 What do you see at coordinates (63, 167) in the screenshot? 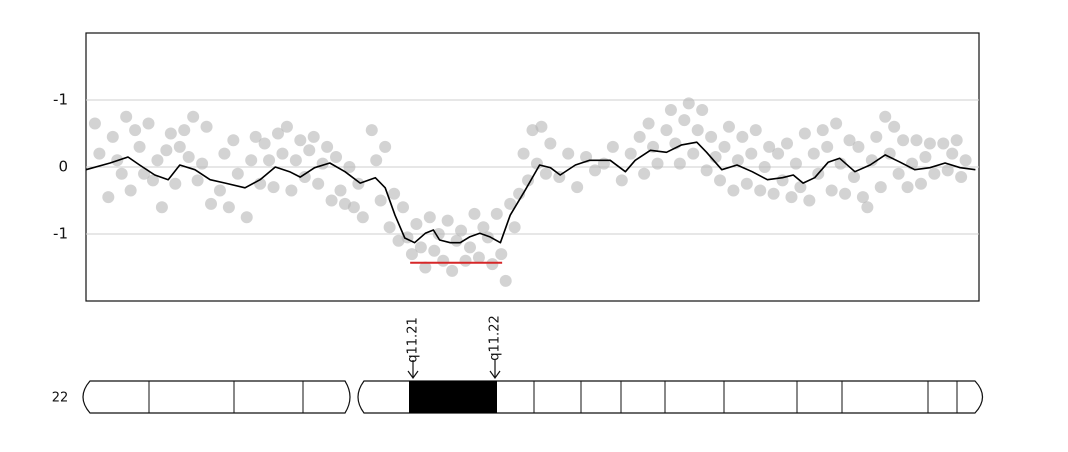
I see `y-tick-label: 0` at bounding box center [63, 167].